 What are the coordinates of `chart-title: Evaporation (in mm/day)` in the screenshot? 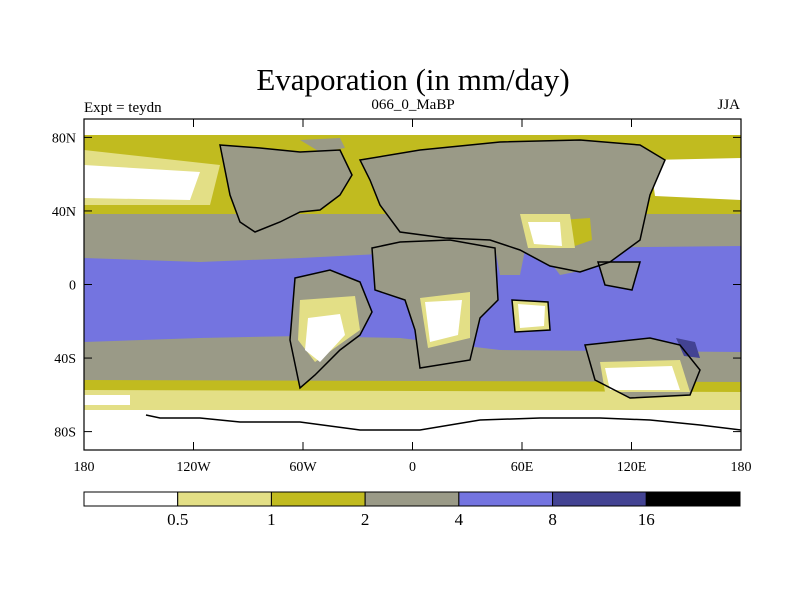 It's located at (413, 79).